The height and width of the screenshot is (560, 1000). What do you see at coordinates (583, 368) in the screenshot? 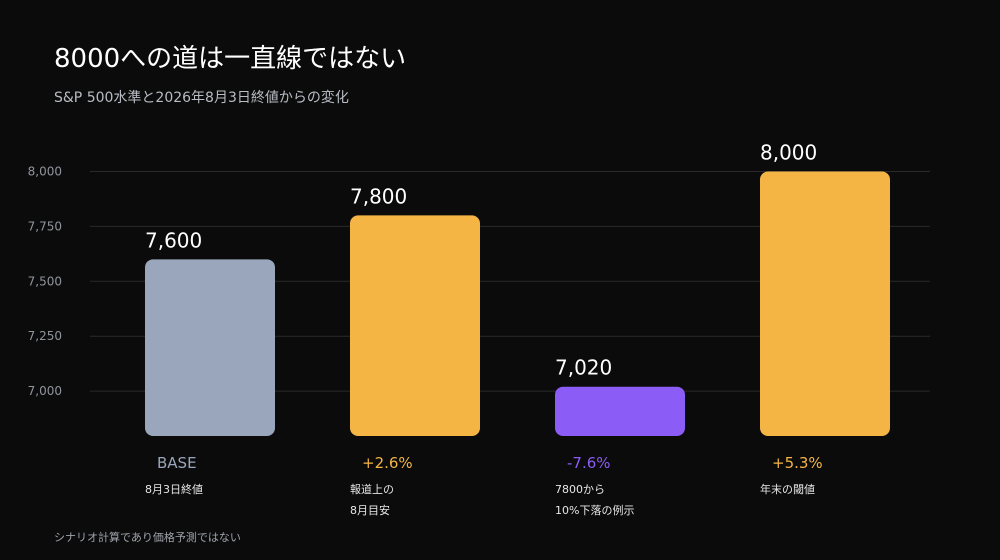
I see `value-label: 7,020` at bounding box center [583, 368].